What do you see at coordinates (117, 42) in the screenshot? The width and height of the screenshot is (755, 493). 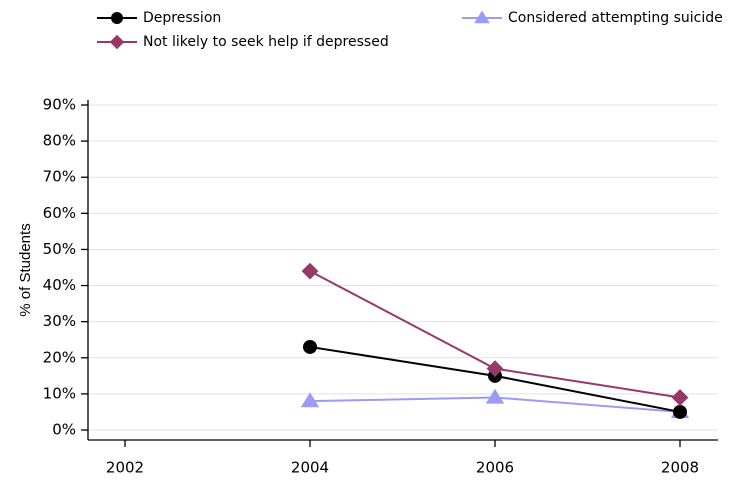 I see `legend-marker-not-likely-to-seek-help-if-depressed` at bounding box center [117, 42].